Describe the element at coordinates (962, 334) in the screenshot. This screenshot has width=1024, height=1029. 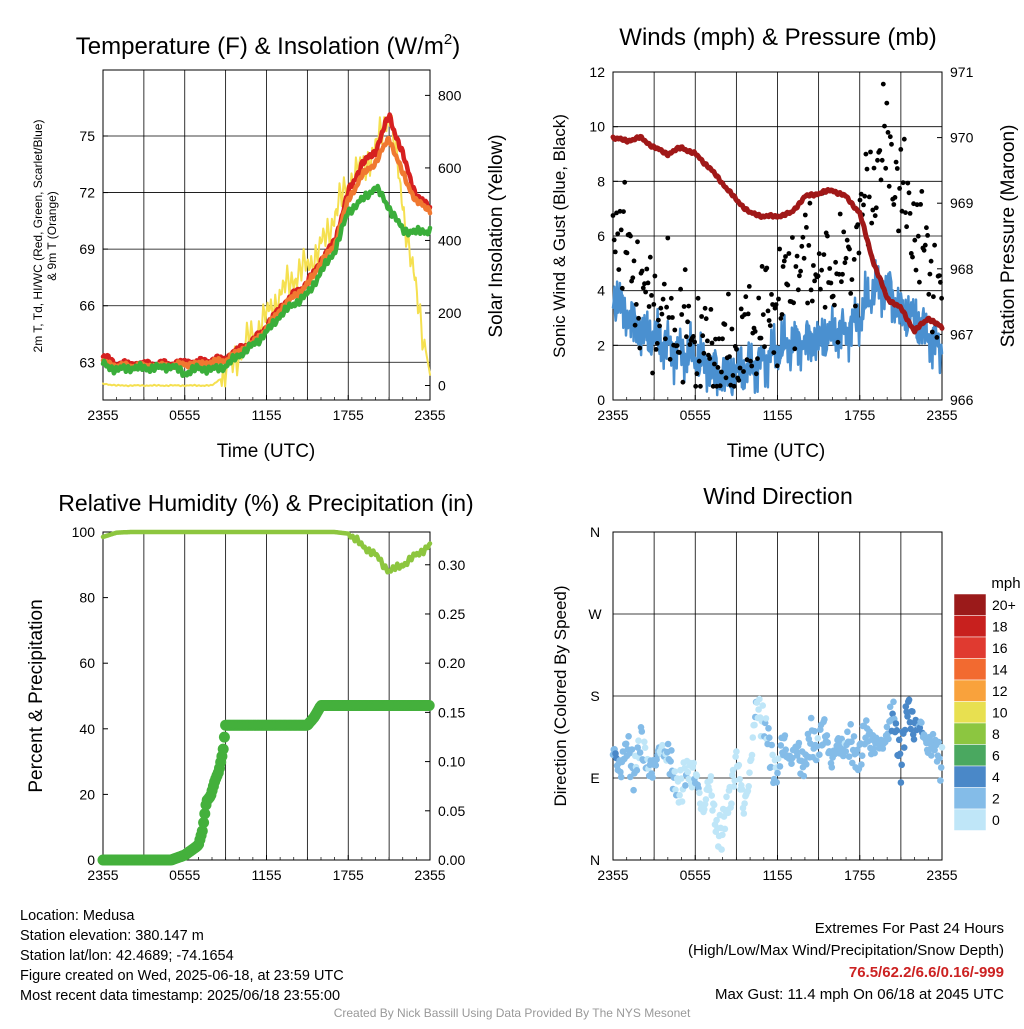
I see `winds-ytick-label-right-1: 967` at that location.